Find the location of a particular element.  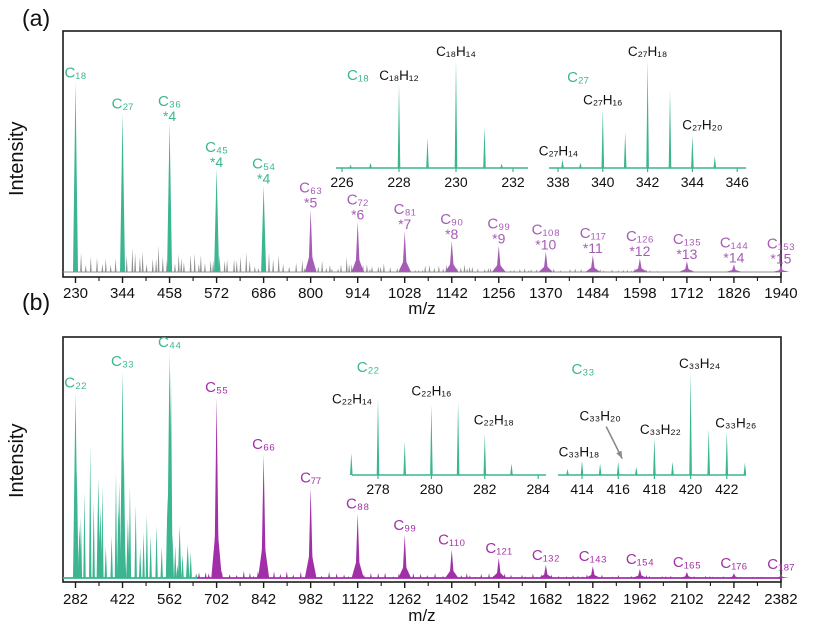

inset-peak-label-C27H16: C₂₇H₁₆ is located at coordinates (602, 100).